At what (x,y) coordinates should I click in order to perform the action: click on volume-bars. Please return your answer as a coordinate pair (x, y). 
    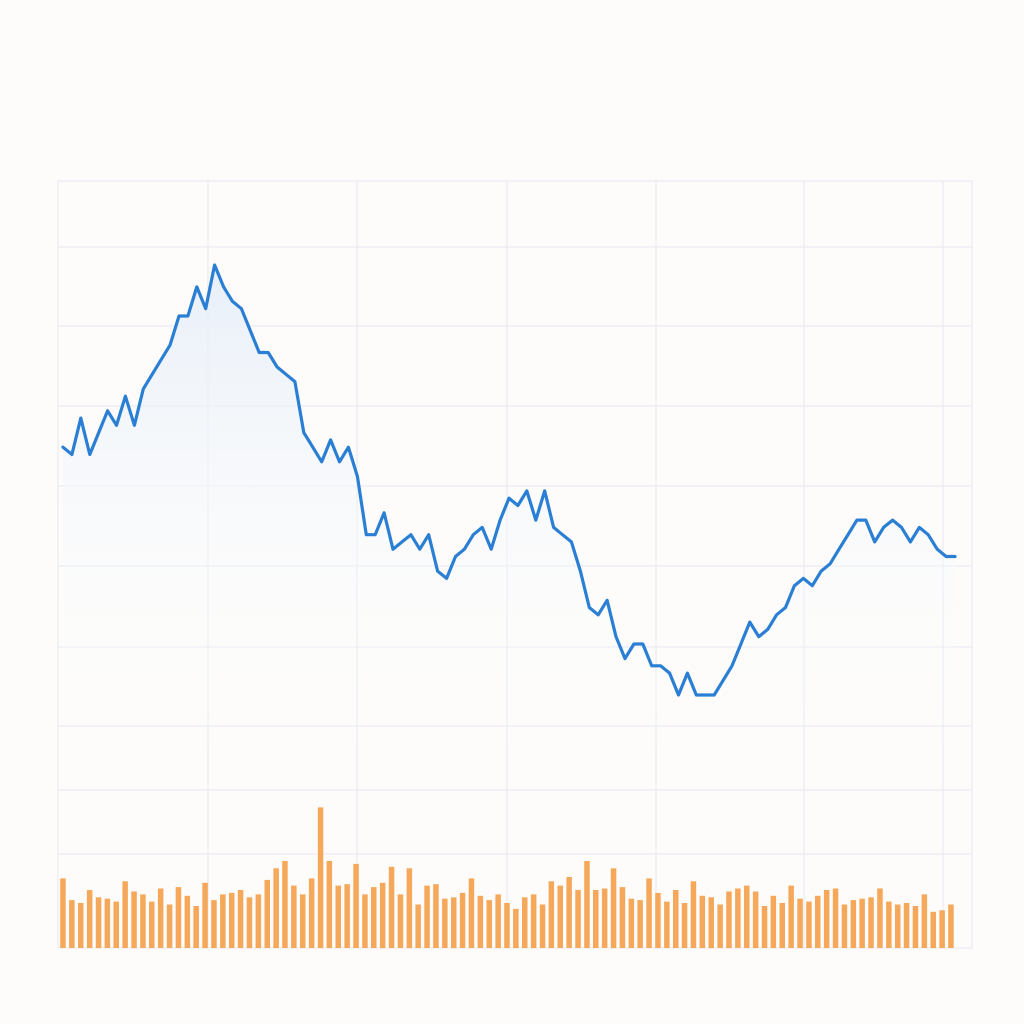
    Looking at the image, I should click on (507, 878).